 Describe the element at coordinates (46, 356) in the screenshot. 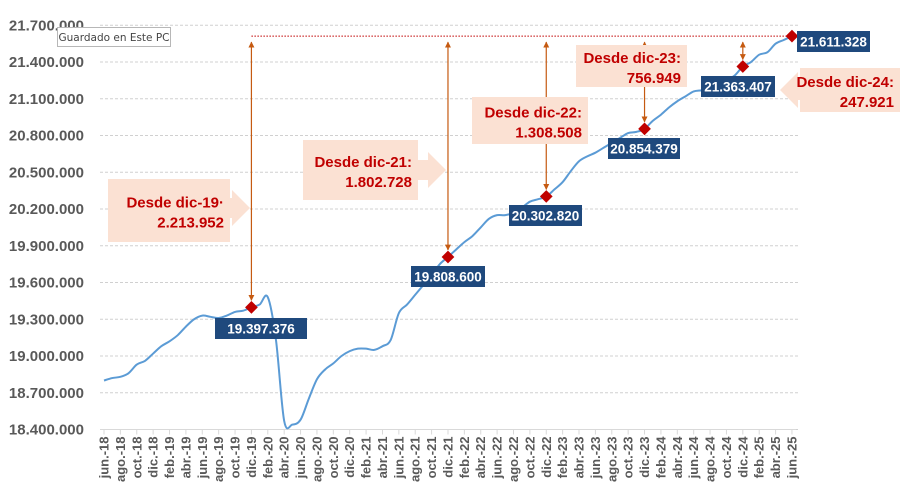

I see `y-tick-label: 19.000.000` at that location.